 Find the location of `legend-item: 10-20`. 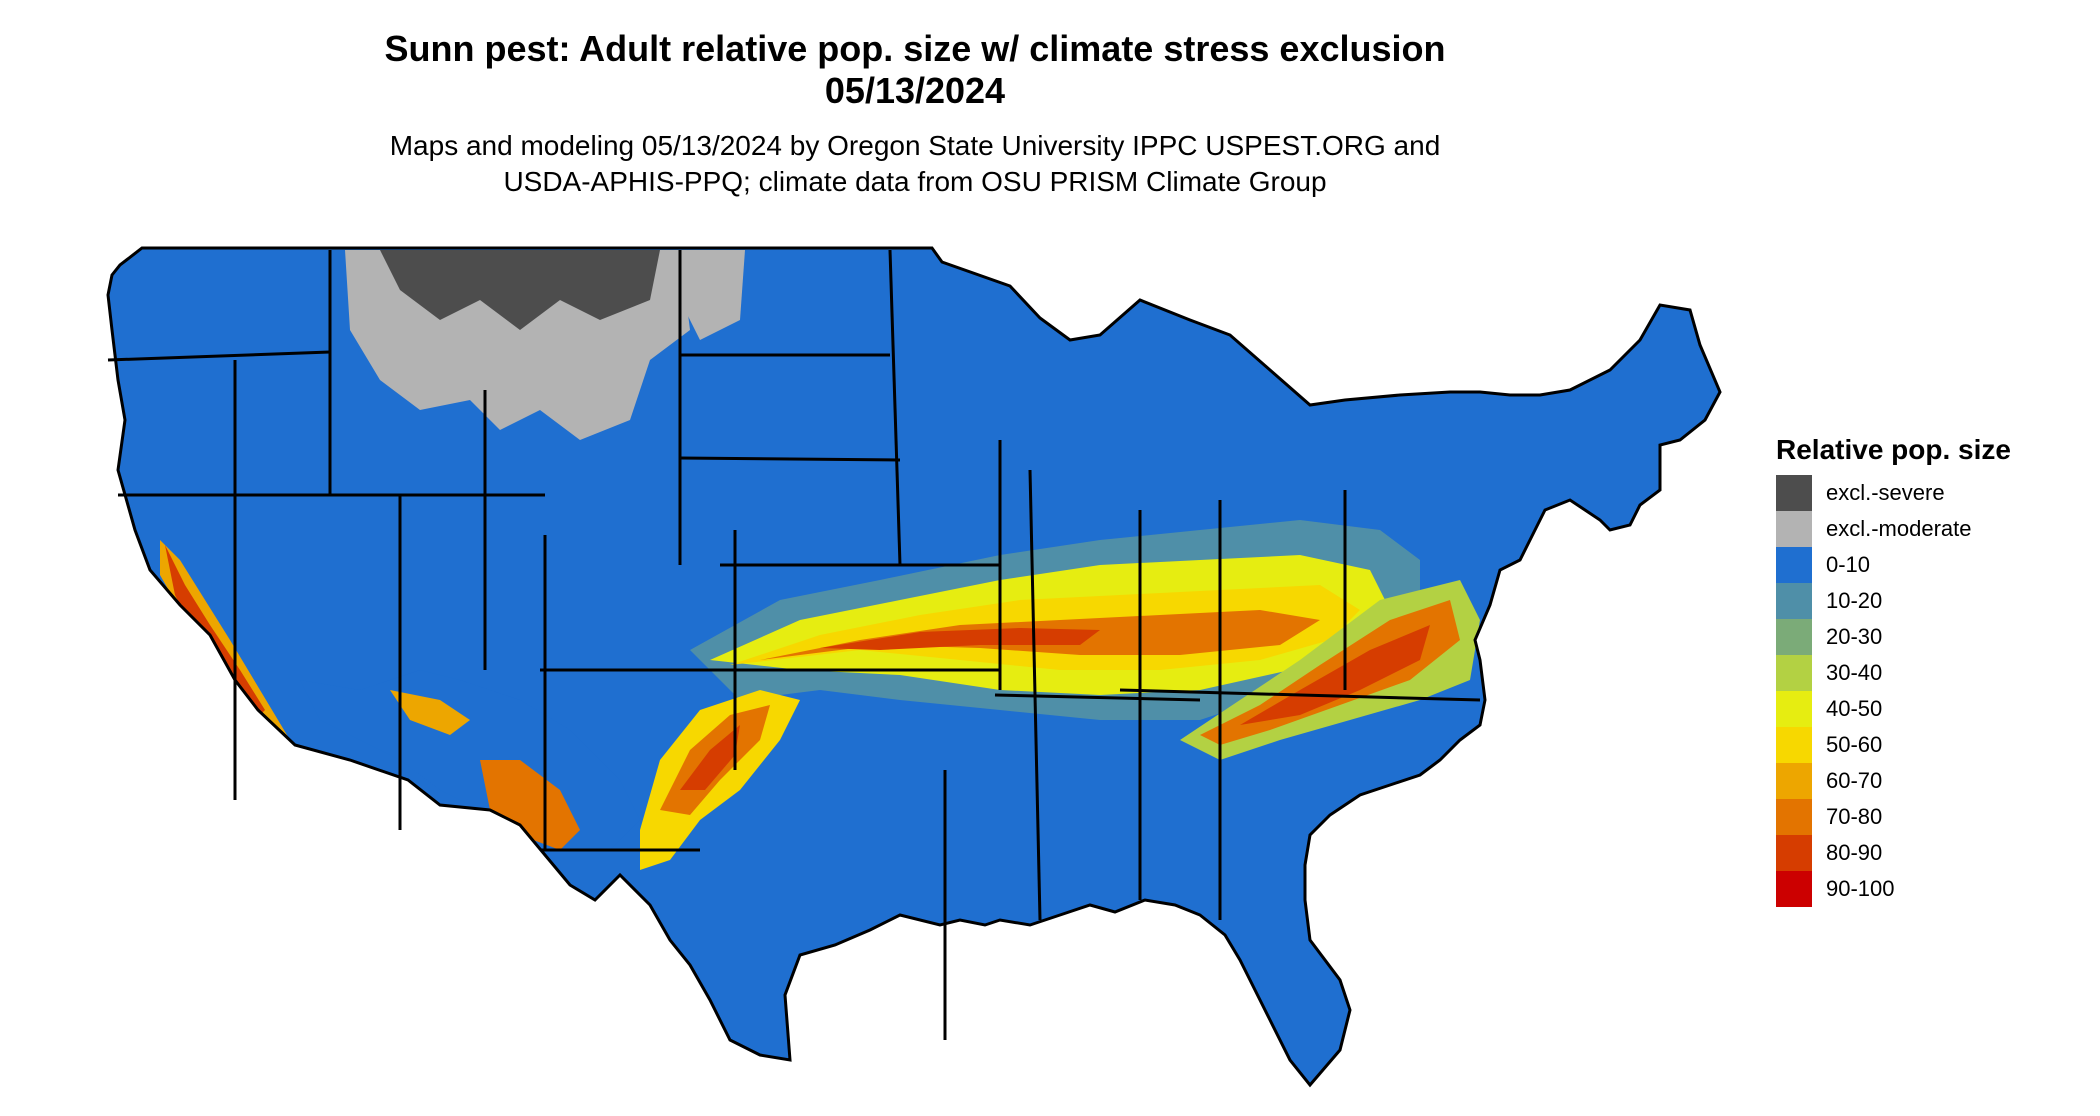

legend-item: 10-20 is located at coordinates (1829, 601).